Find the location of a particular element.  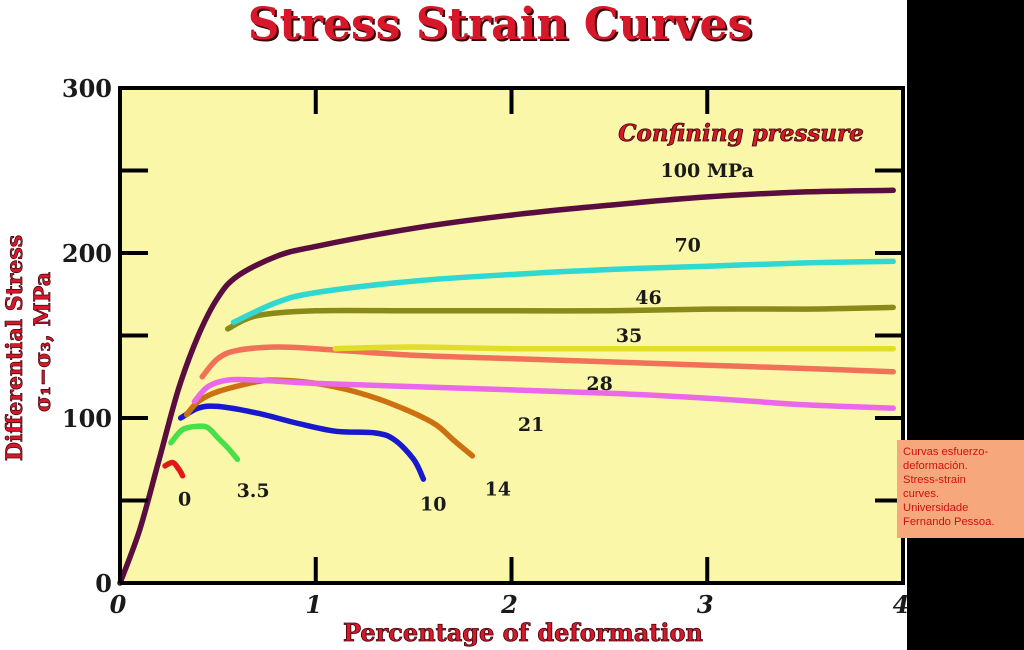

x-tick-label-2: 2 is located at coordinates (509, 604).